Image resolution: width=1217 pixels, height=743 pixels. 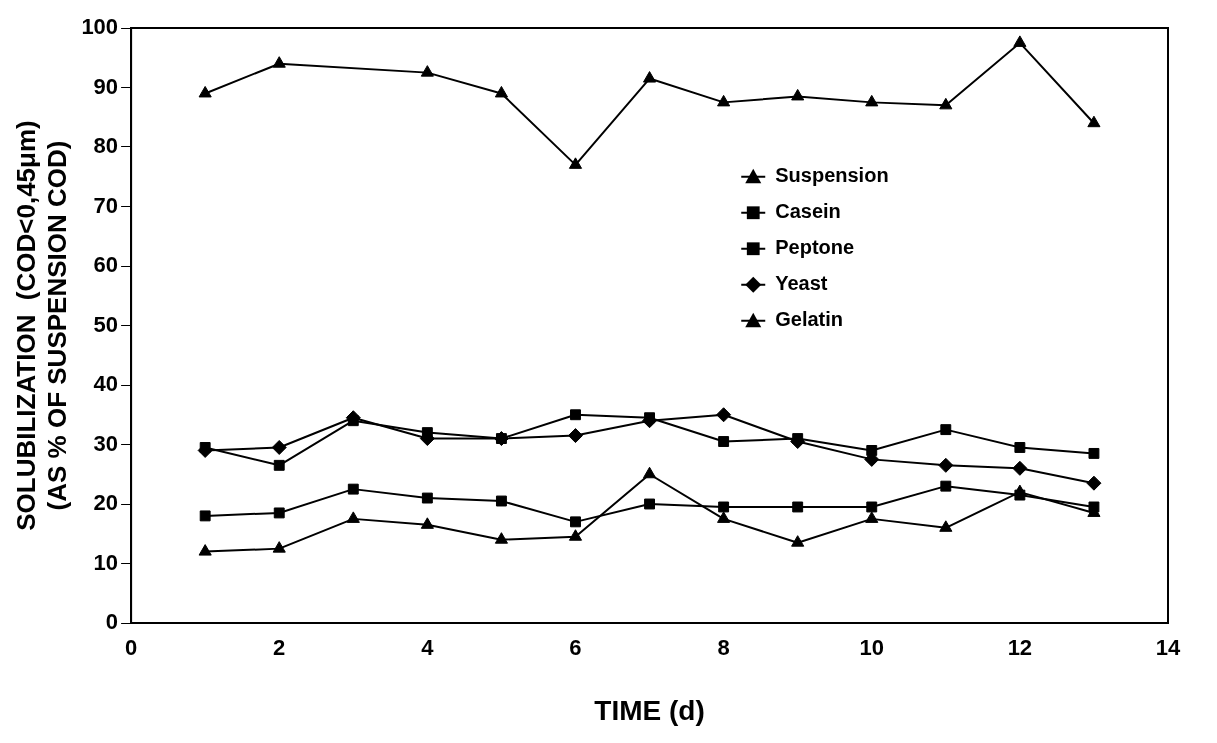 I want to click on legend-label: Casein, so click(x=808, y=211).